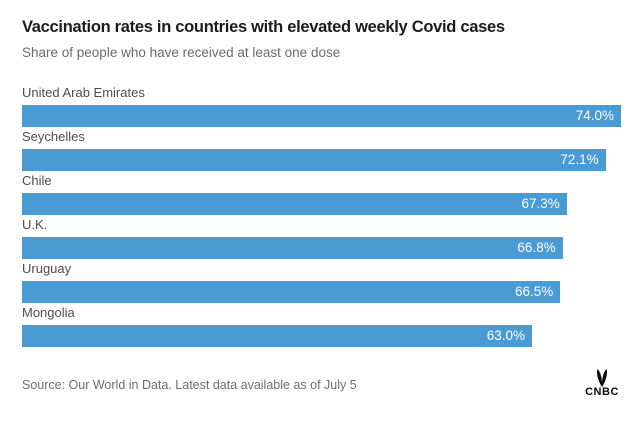 The image size is (643, 423). I want to click on bar-row: Mongolia 63.0%, so click(321, 326).